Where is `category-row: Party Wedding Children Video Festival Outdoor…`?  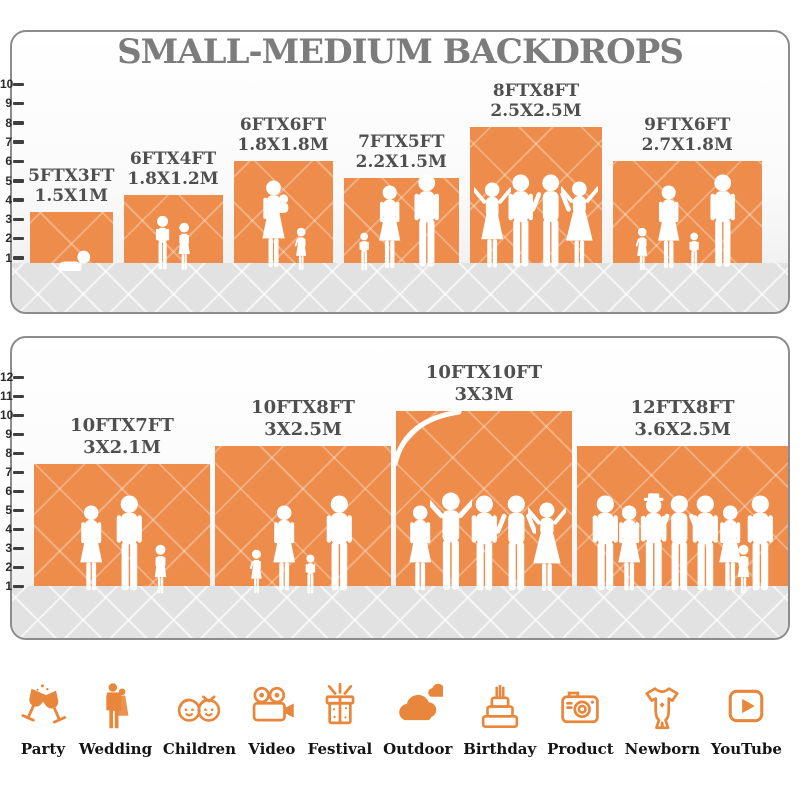 category-row: Party Wedding Children Video Festival Outdoor… is located at coordinates (400, 708).